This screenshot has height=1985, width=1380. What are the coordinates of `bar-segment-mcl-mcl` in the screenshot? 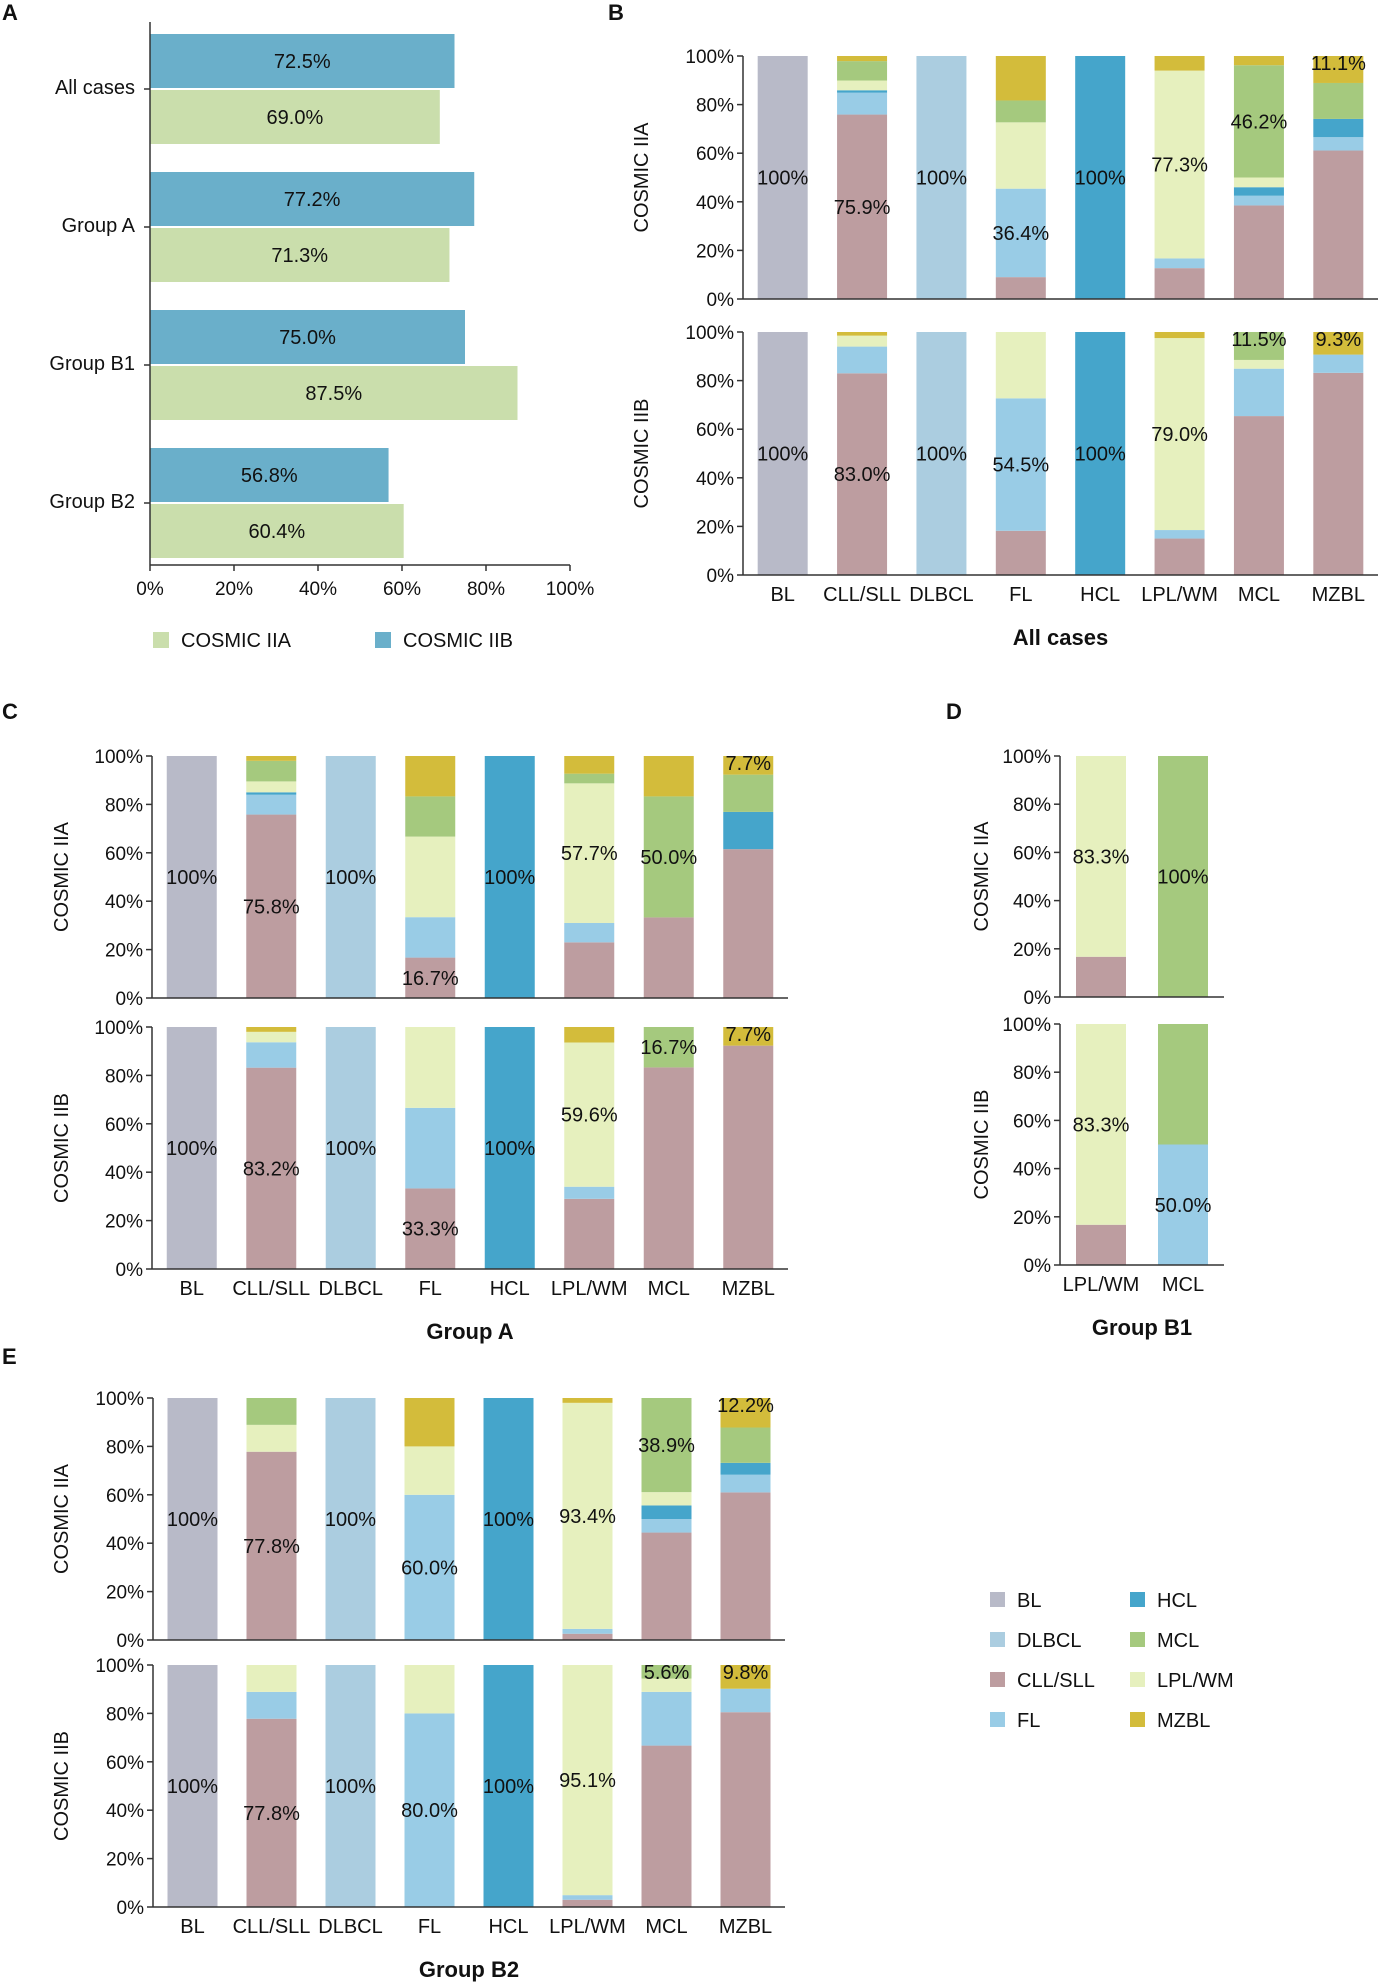 It's located at (1258, 121).